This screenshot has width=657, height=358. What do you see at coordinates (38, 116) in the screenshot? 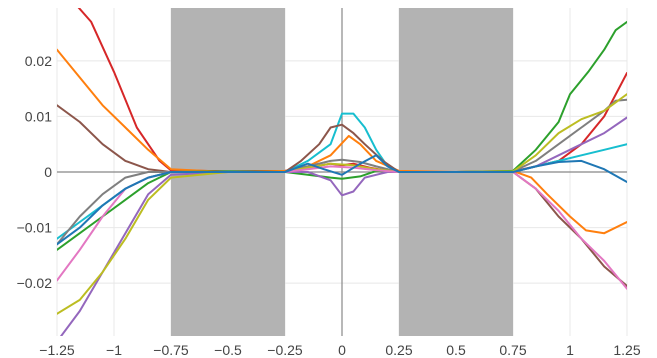
I see `y-tick-label: 0.01` at bounding box center [38, 116].